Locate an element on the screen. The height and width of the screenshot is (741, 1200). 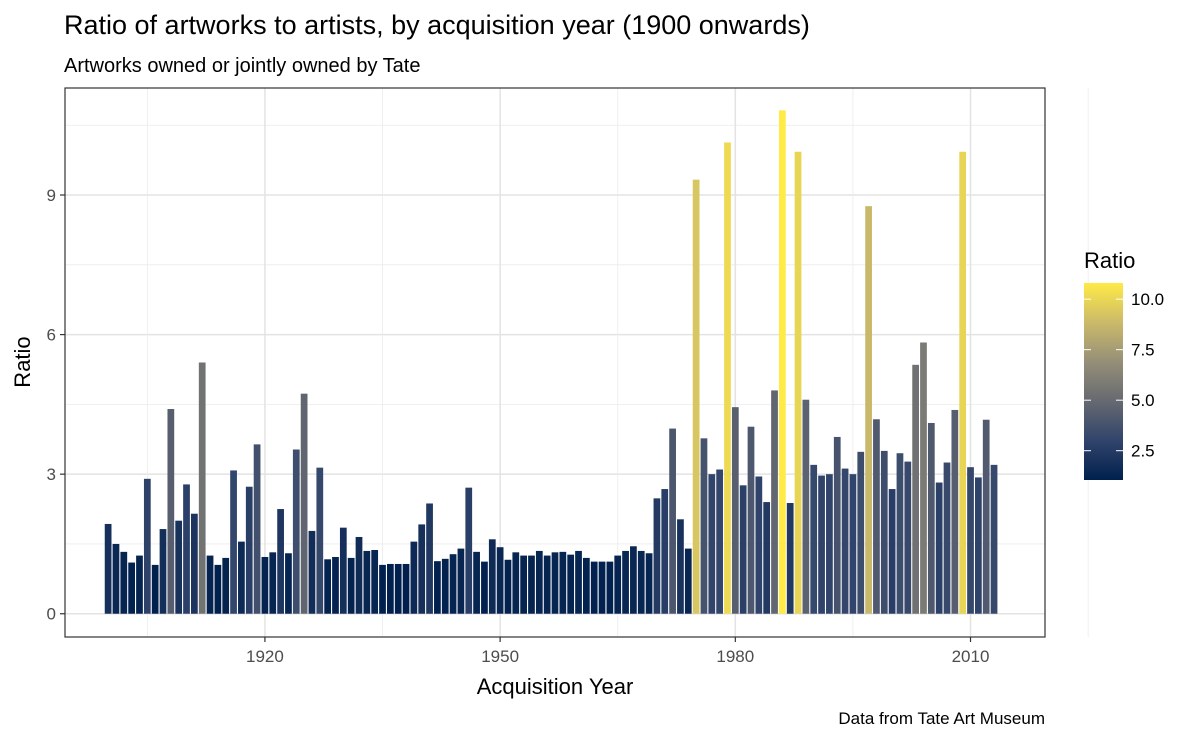
bar-2004 is located at coordinates (923, 478).